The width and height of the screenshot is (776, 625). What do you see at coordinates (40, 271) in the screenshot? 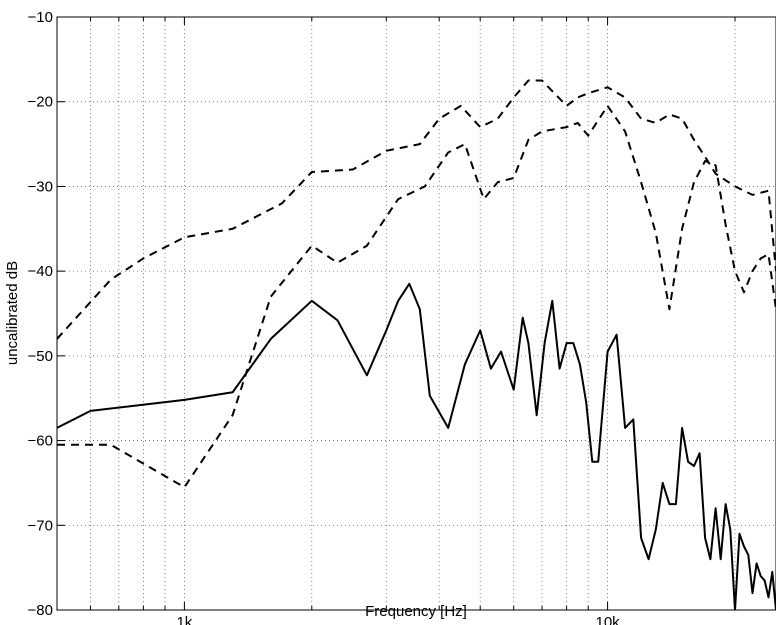
I see `y-tick-label: −40` at bounding box center [40, 271].